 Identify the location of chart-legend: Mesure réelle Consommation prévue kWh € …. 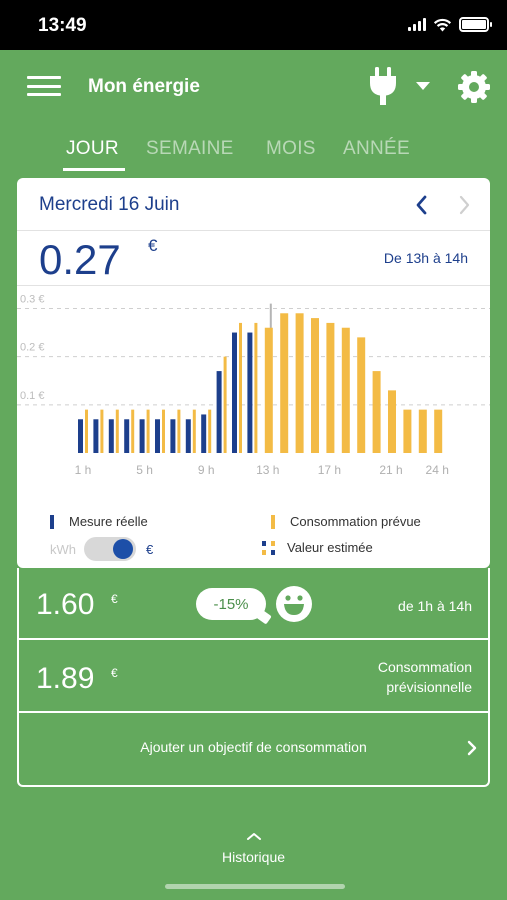
(253, 538).